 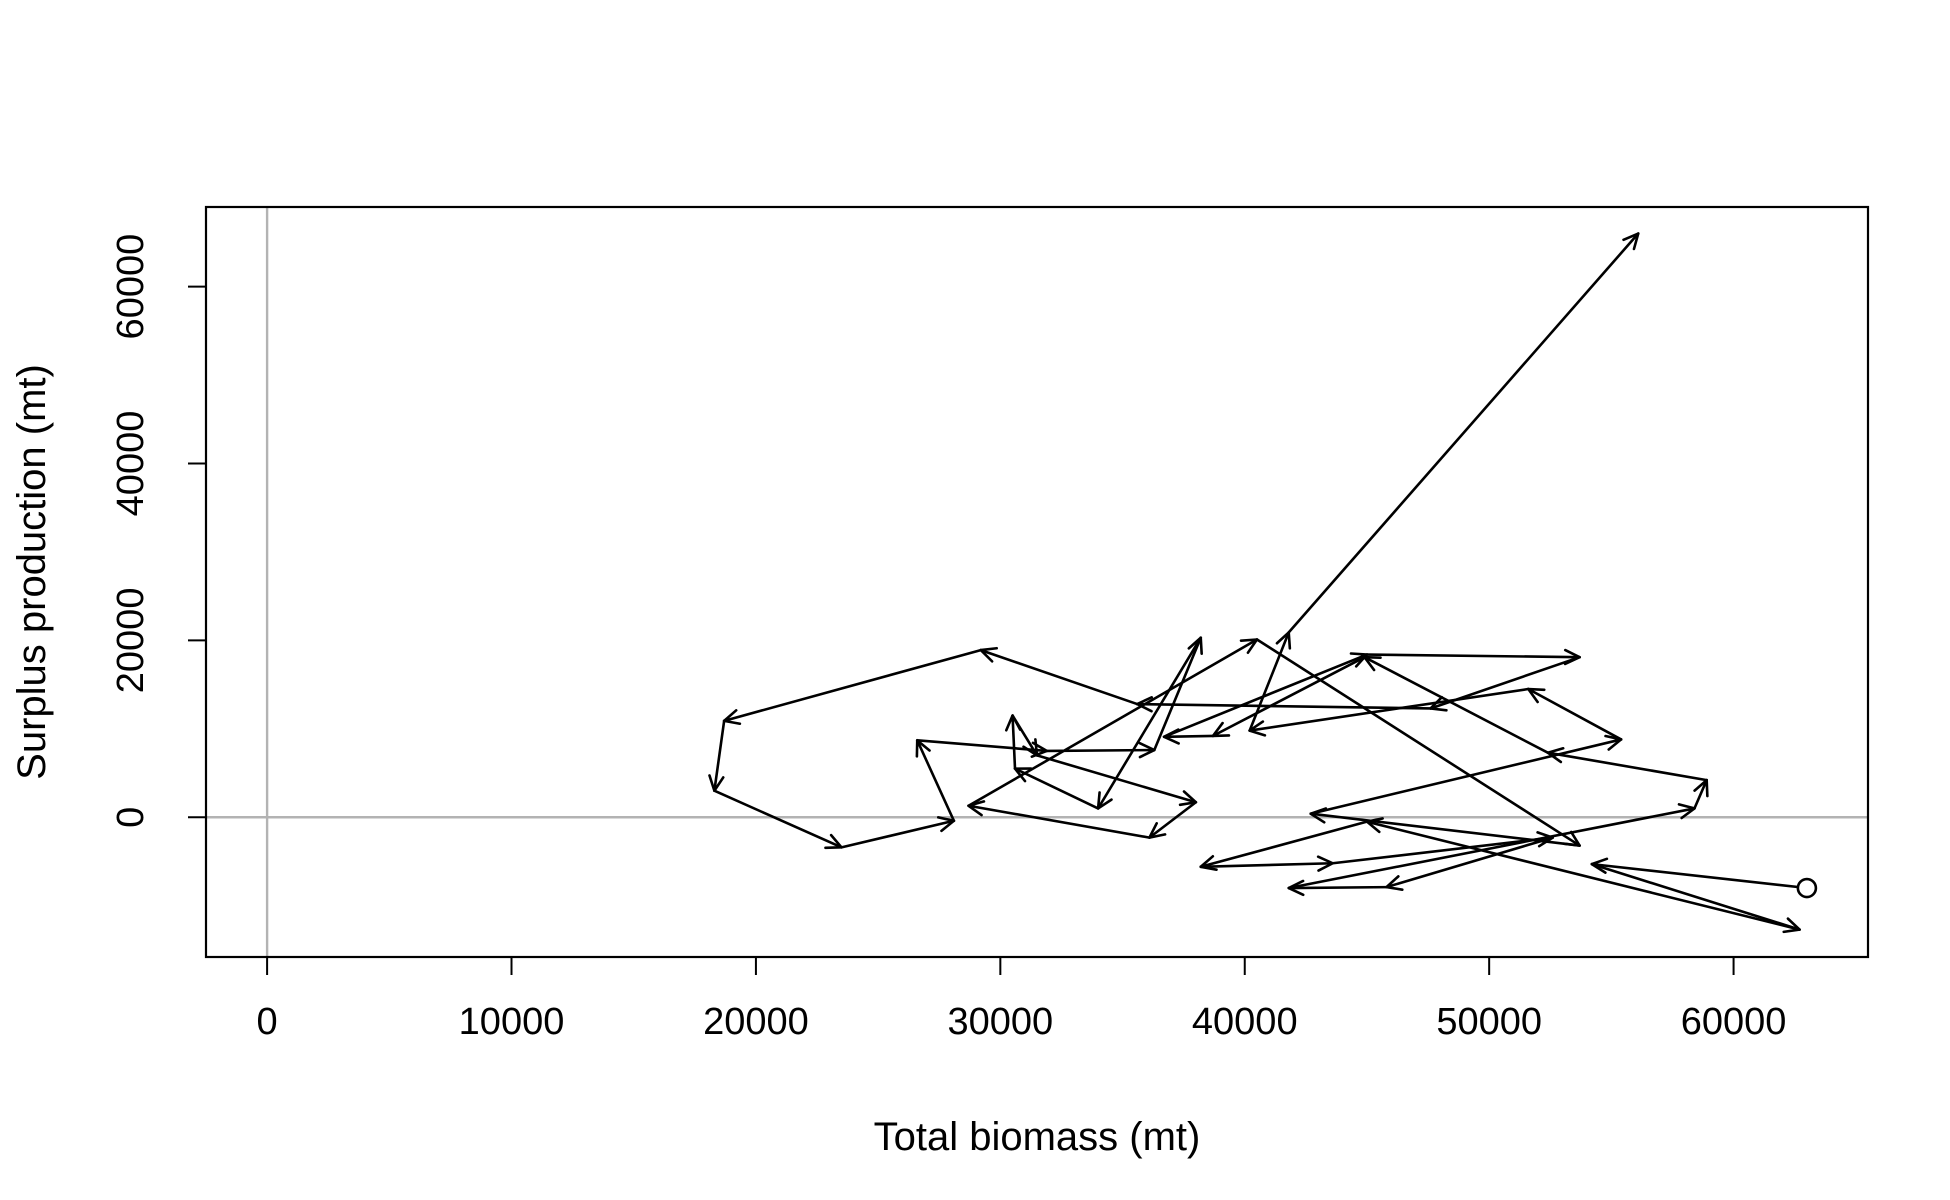 I want to click on y-tick-label: 0, so click(x=131, y=817).